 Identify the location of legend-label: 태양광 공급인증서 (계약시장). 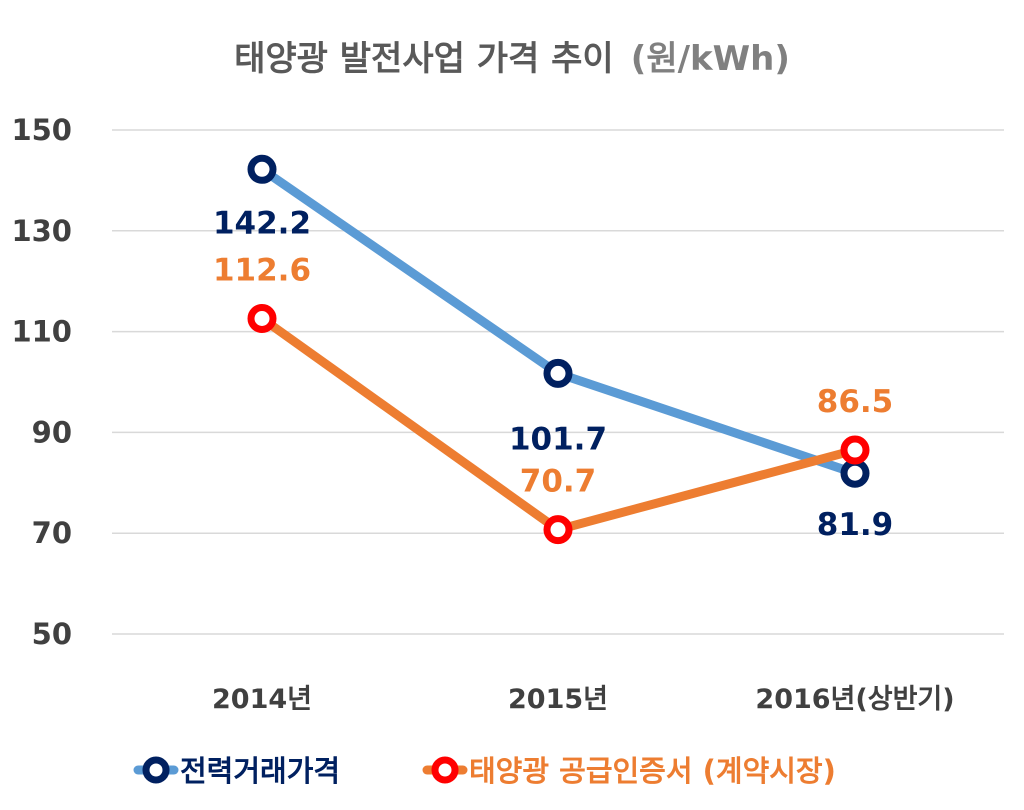
(652, 771).